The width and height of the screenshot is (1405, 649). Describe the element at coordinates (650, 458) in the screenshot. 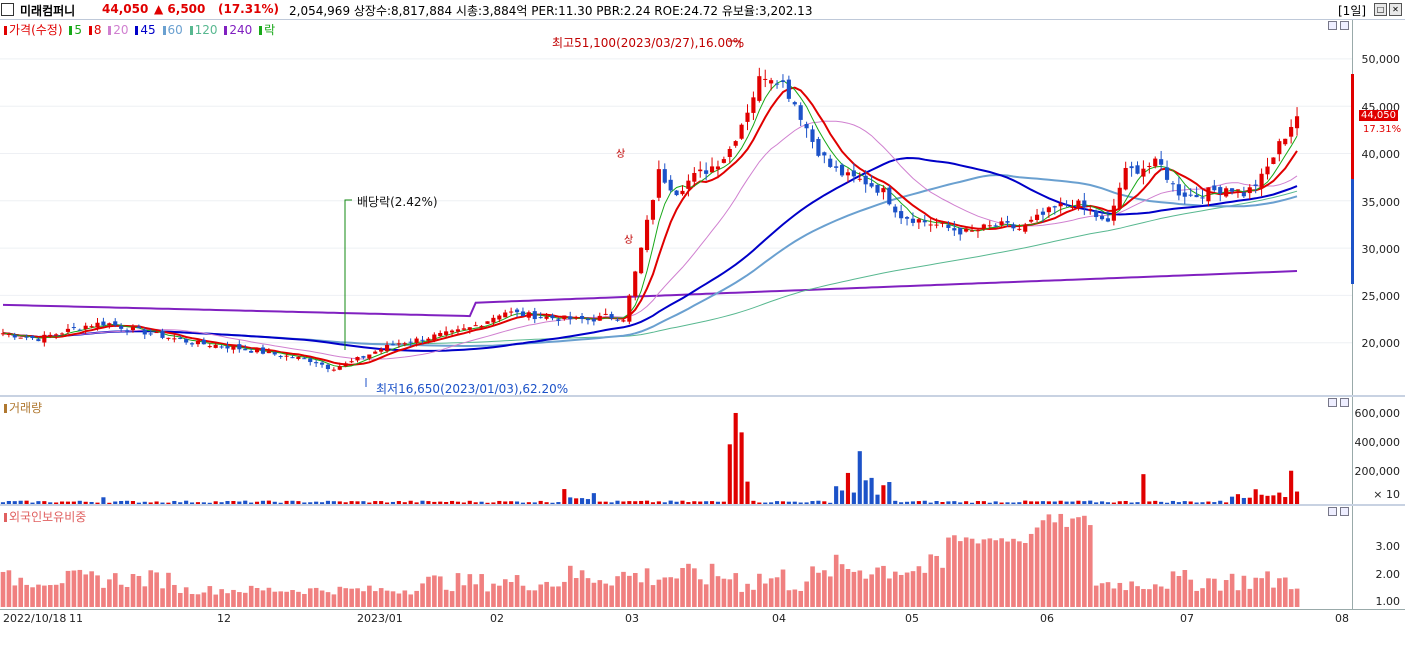

I see `volume-chart` at that location.